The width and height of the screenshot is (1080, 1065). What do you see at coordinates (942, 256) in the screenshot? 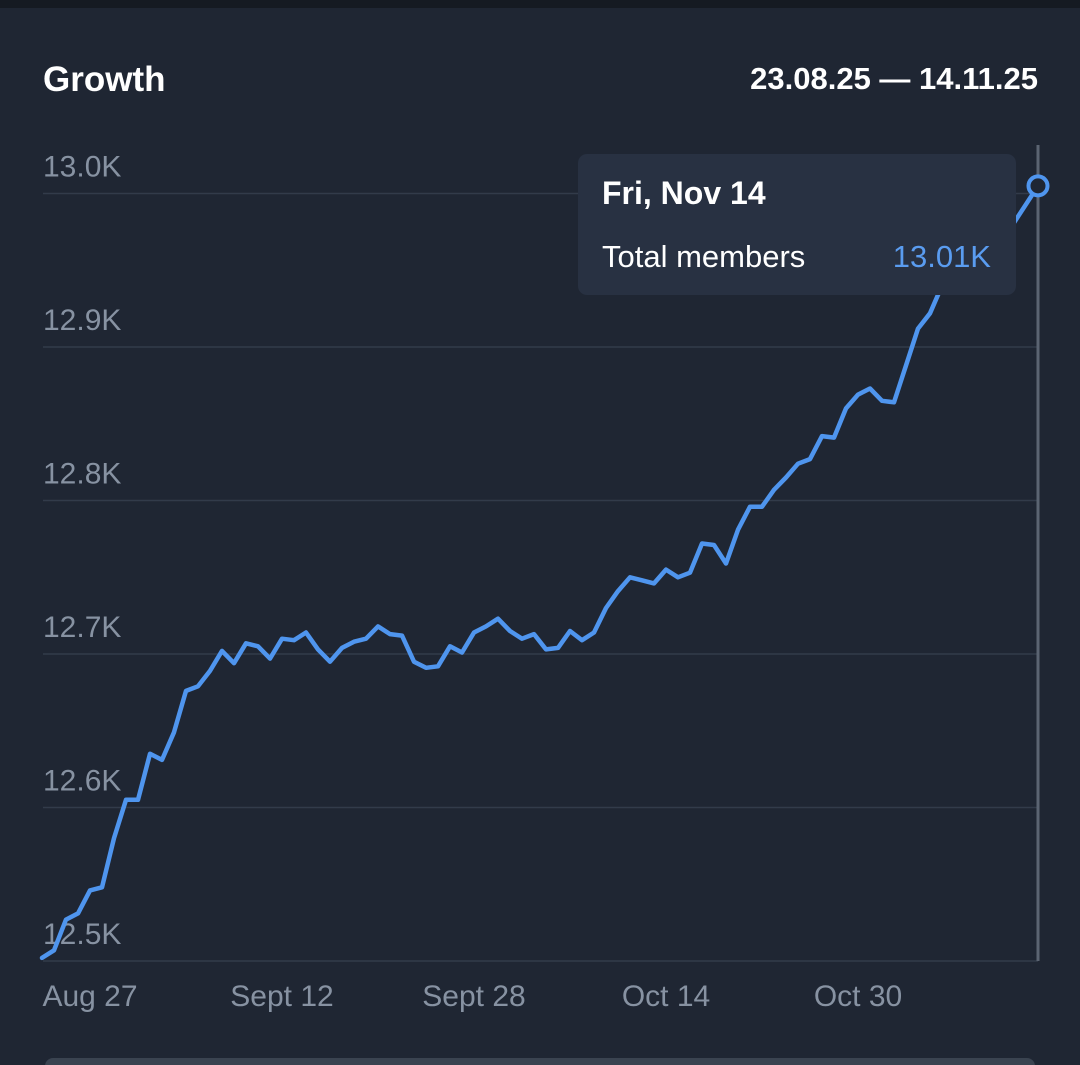
I see `tooltip-value: 13.01K` at bounding box center [942, 256].